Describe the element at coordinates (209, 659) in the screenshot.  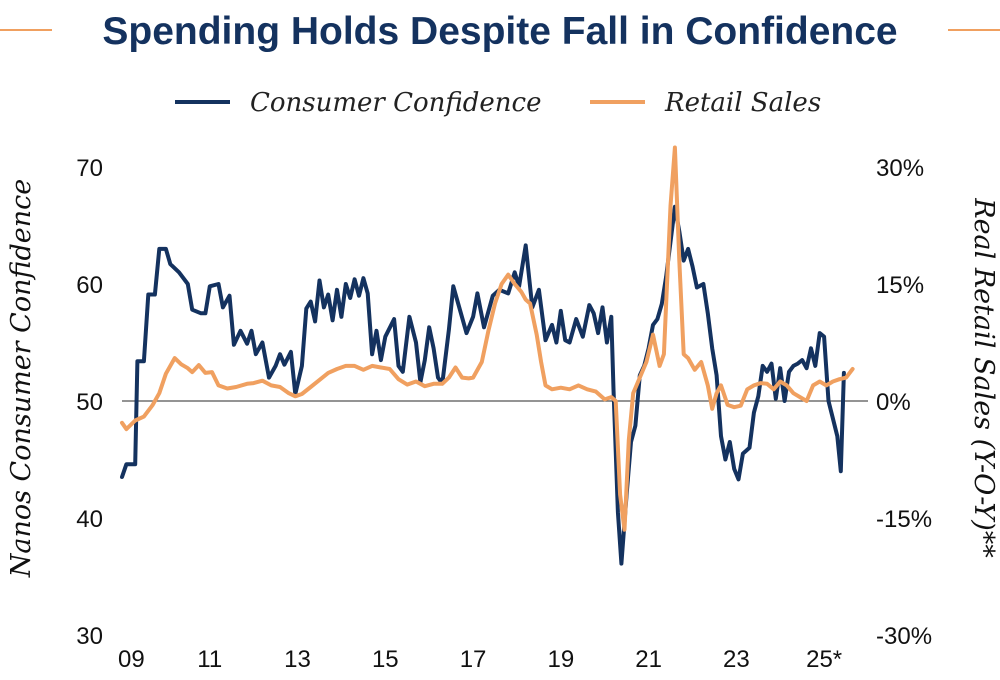
I see `x-tick-label: 11` at that location.